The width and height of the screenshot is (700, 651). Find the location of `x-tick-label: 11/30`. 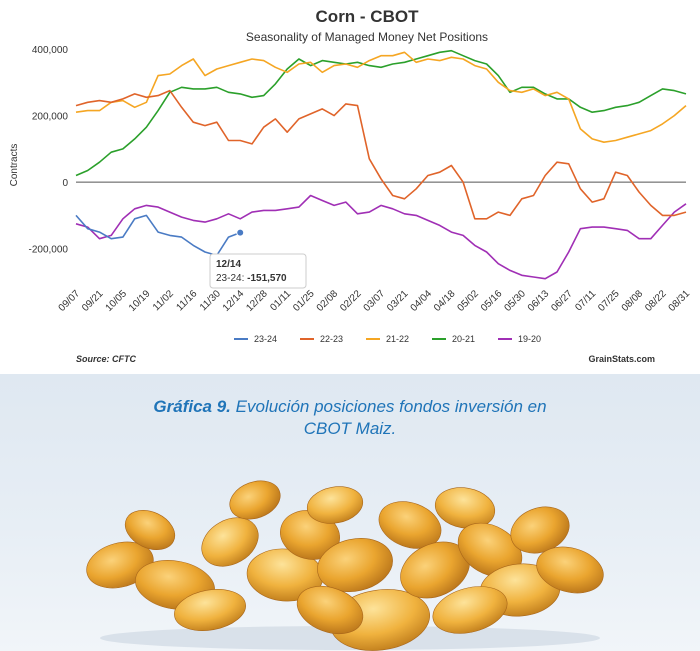

x-tick-label: 11/30 is located at coordinates (210, 300).